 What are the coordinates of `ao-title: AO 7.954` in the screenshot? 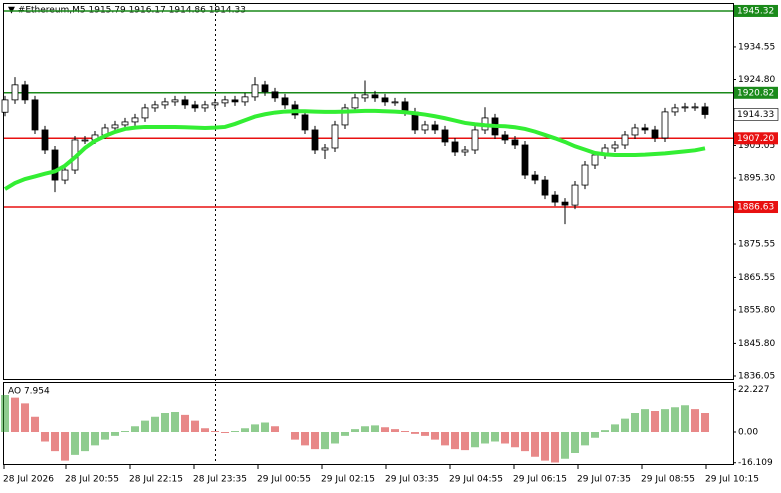 It's located at (29, 392).